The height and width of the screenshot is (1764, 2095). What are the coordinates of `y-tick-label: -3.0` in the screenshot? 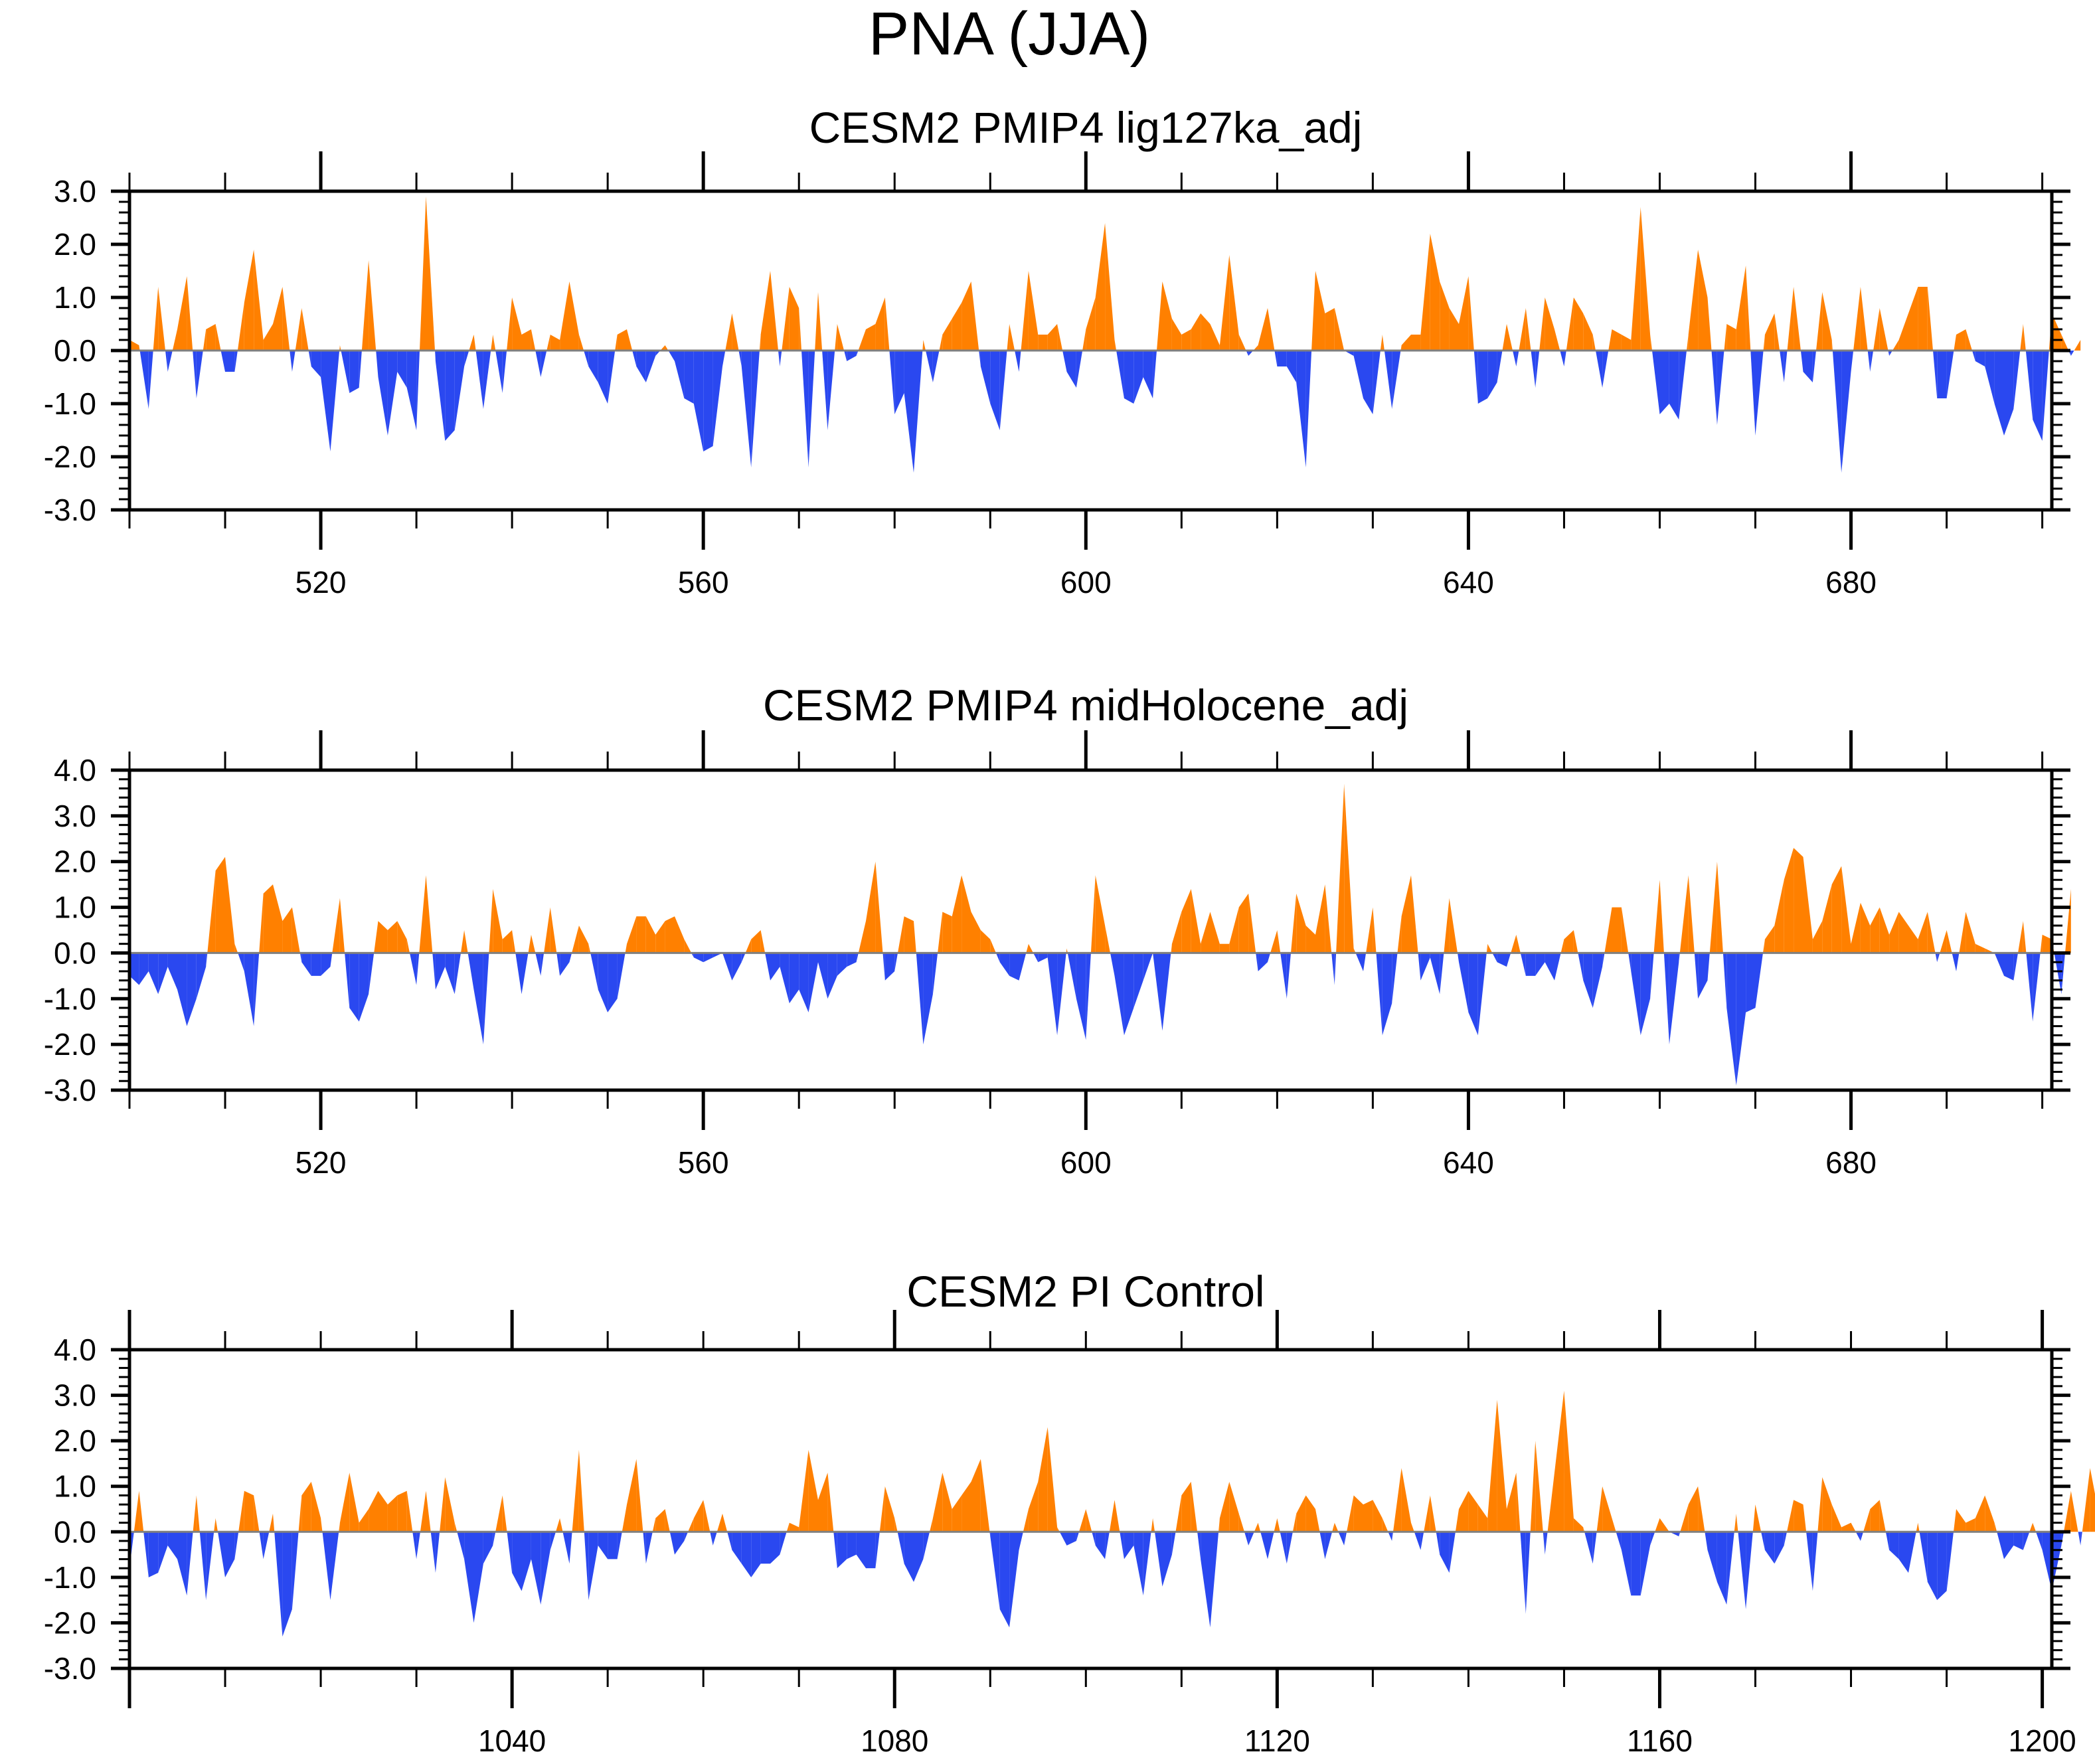 It's located at (70, 510).